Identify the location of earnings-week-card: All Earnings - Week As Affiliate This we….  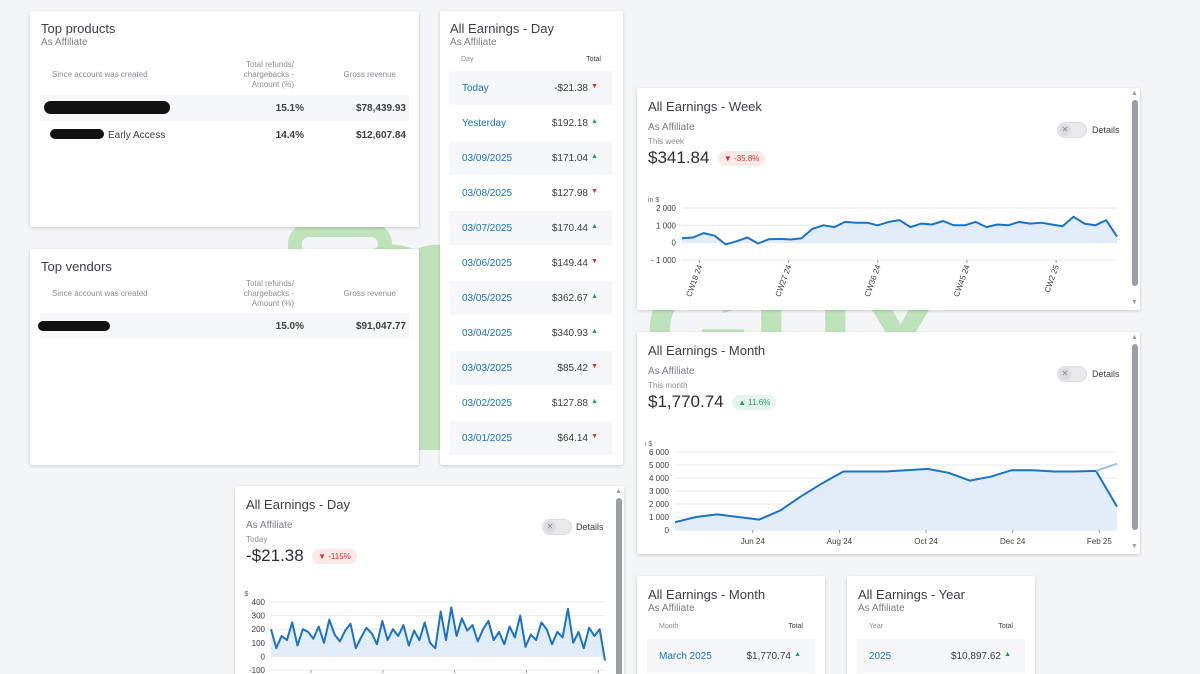
(888, 199).